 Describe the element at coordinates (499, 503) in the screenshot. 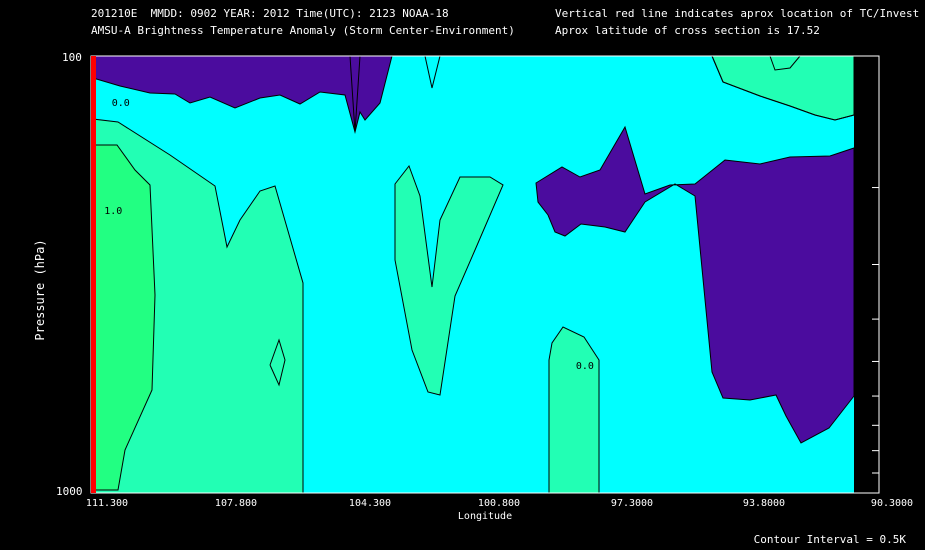

I see `x-tick-label-3: 100.800` at that location.